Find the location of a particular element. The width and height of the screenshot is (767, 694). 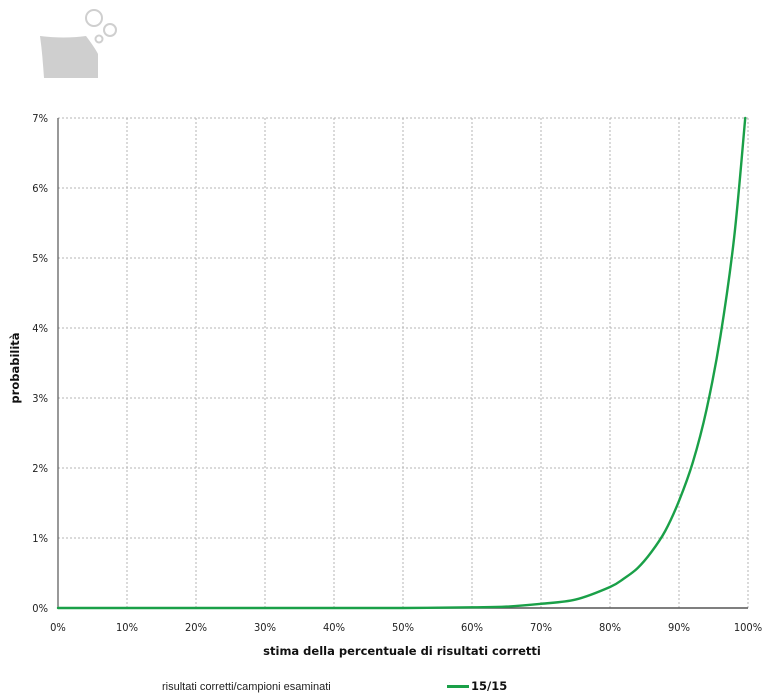

x-tick-label: 20% is located at coordinates (196, 627).